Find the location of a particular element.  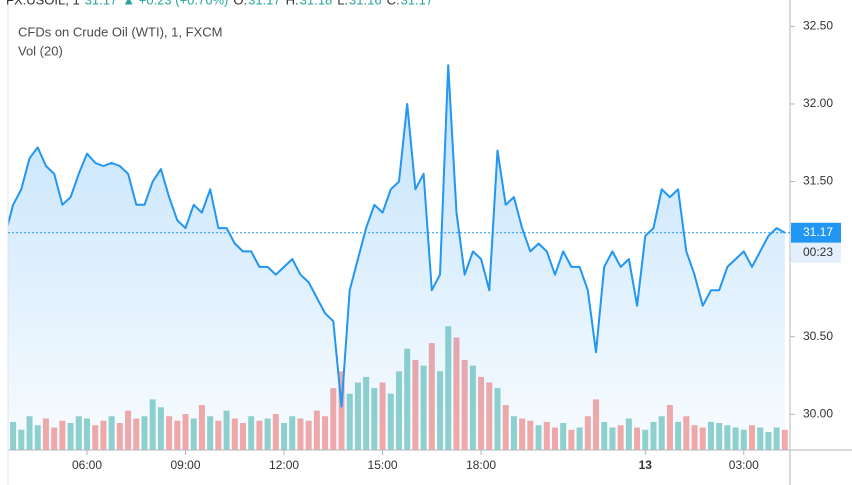

last-price-label: 31.17 is located at coordinates (818, 232).